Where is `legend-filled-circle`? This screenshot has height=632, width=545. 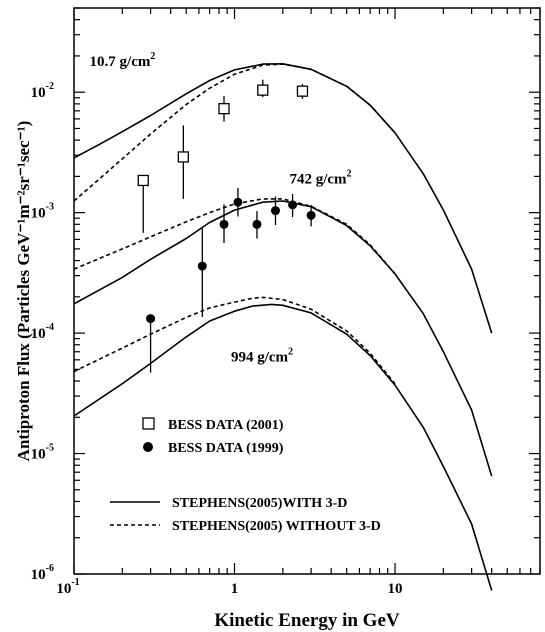 legend-filled-circle is located at coordinates (148, 447).